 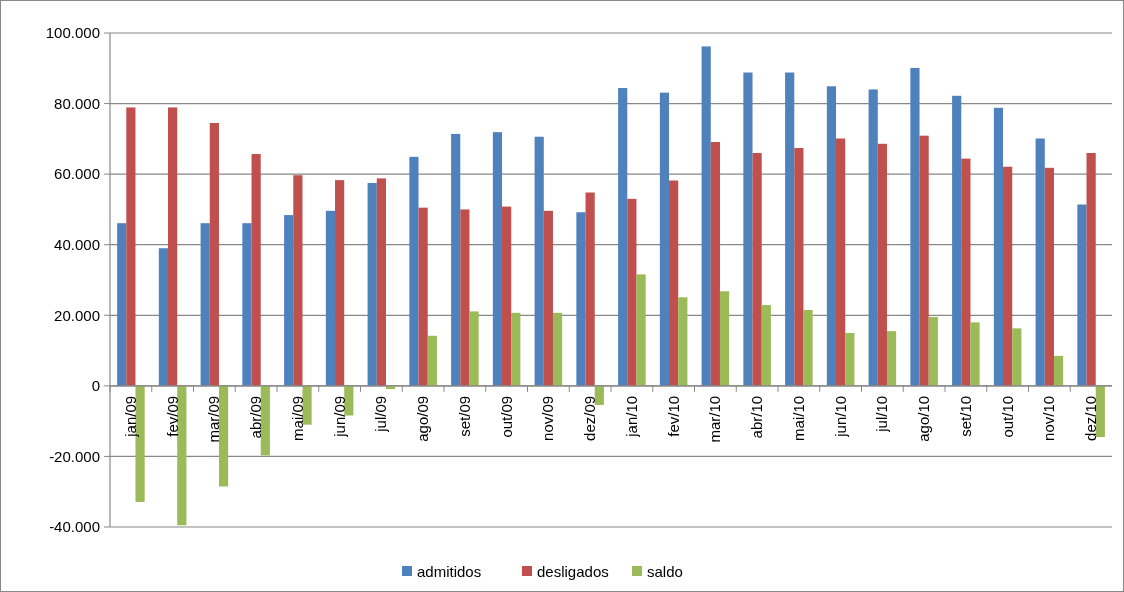 What do you see at coordinates (130, 416) in the screenshot?
I see `x-tick-label: jan/09` at bounding box center [130, 416].